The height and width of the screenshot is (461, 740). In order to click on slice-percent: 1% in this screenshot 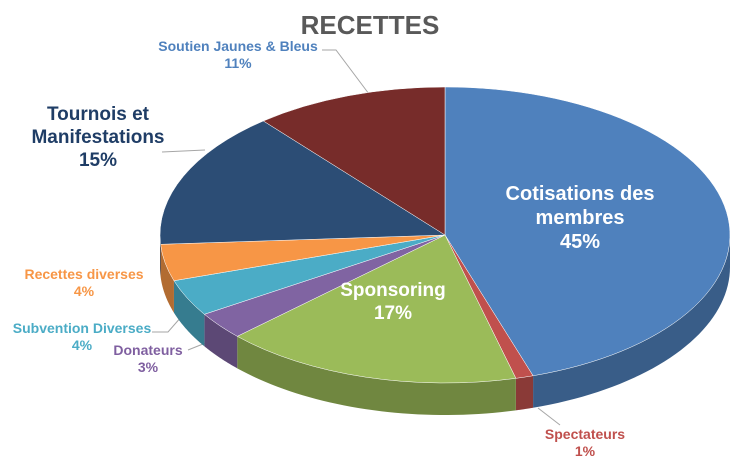, I will do `click(585, 450)`.